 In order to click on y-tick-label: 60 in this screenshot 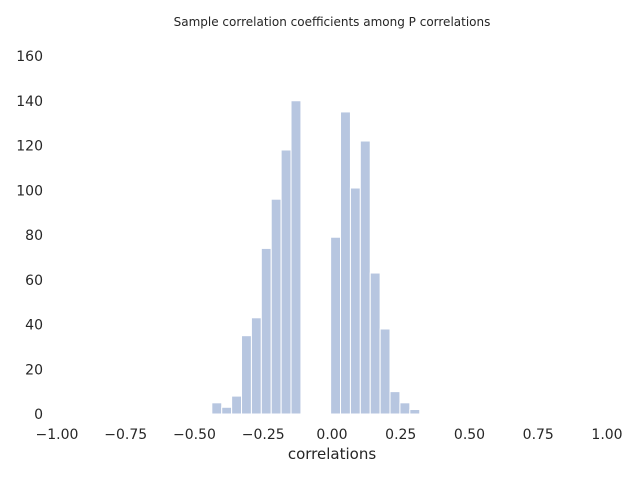, I will do `click(34, 281)`.